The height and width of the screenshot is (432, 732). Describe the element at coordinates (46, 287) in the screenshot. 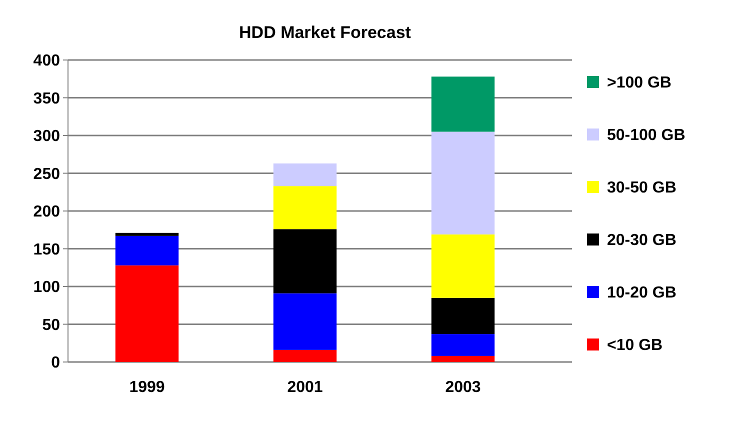

I see `y-tick-label: 100` at that location.